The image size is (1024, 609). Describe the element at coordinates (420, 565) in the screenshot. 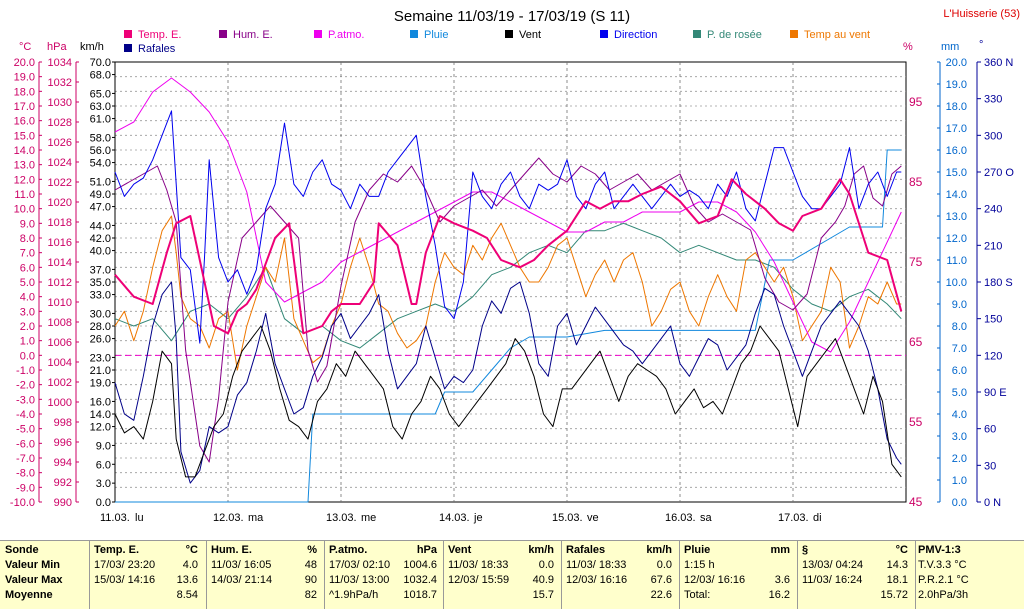

I see `stats-patmo-min-value: 1004.6` at that location.